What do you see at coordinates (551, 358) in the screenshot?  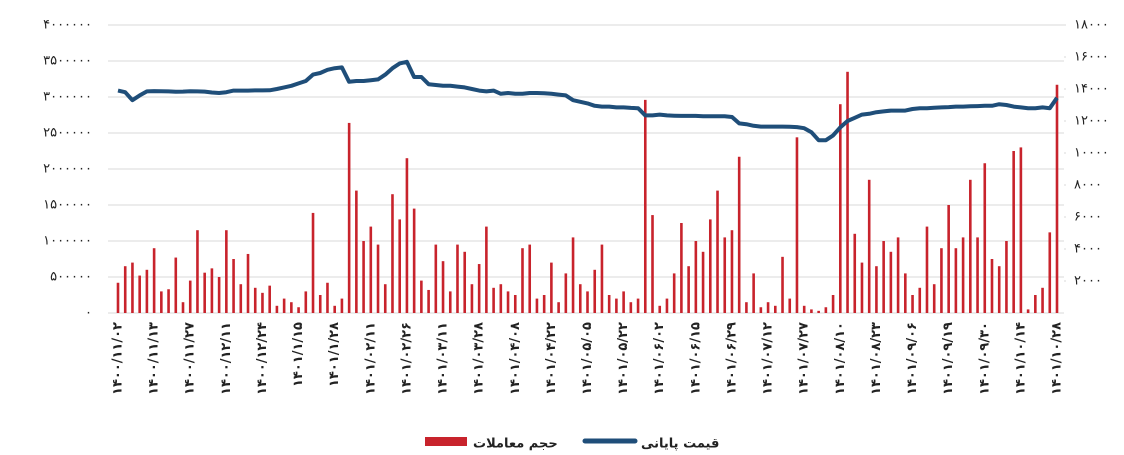 I see `x-tick-label: ۱۴۰۱/۰۴/۲۲` at bounding box center [551, 358].